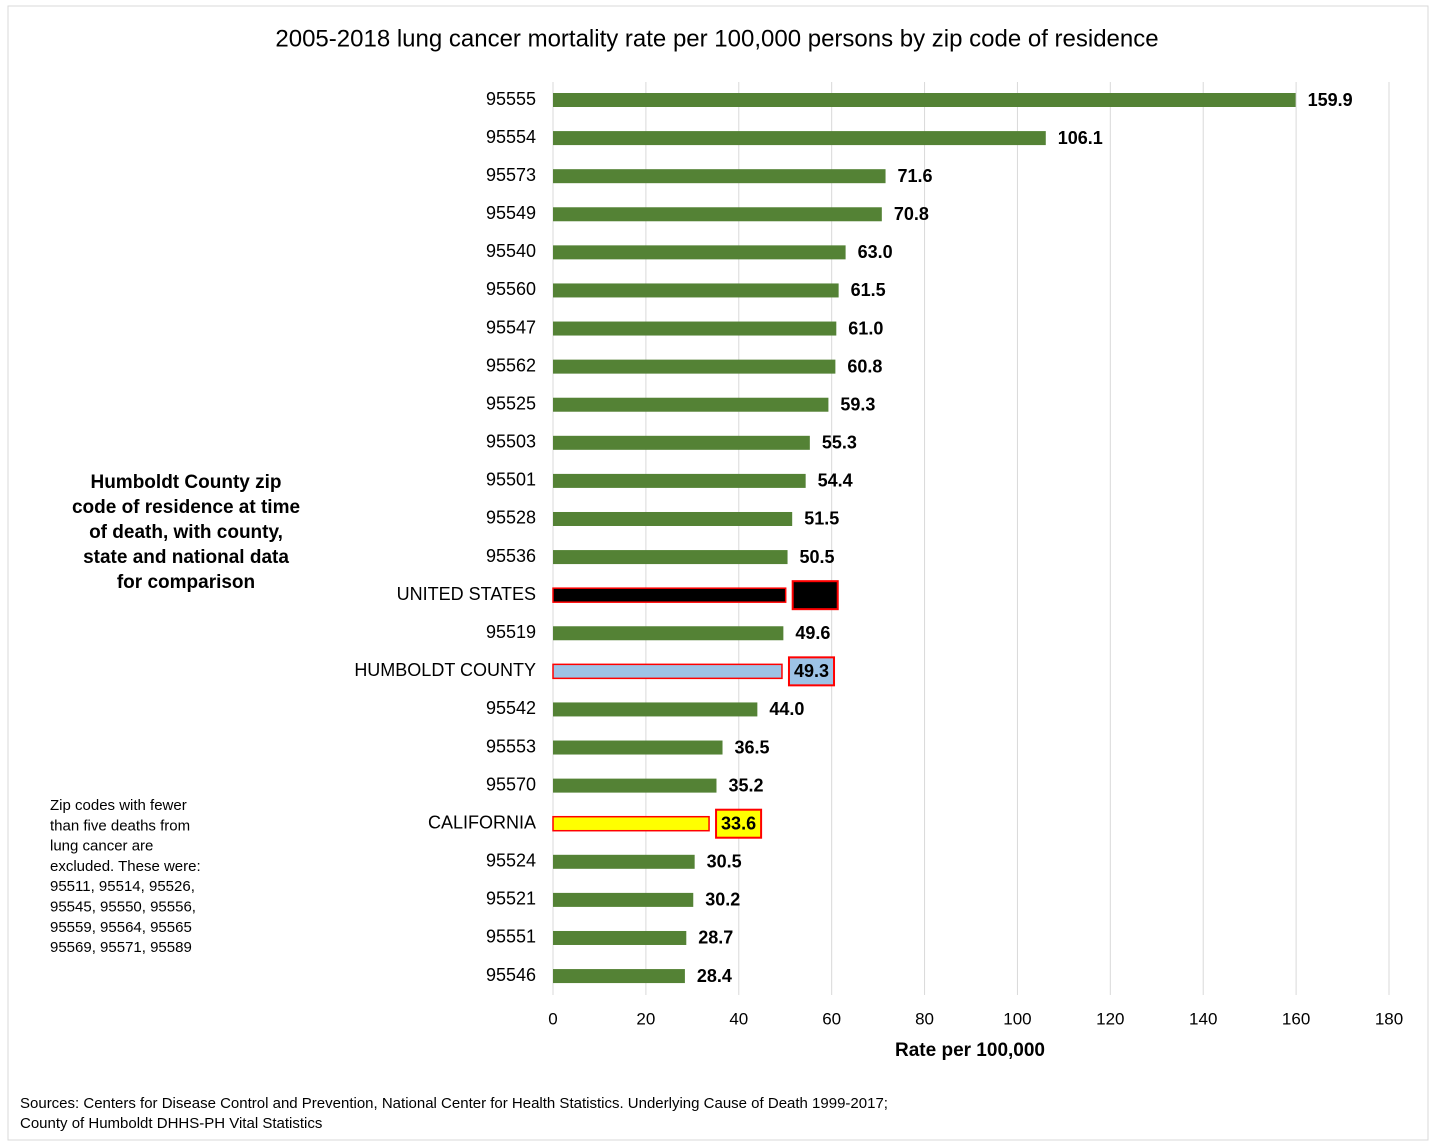  What do you see at coordinates (786, 709) in the screenshot?
I see `value-label: 44.0` at bounding box center [786, 709].